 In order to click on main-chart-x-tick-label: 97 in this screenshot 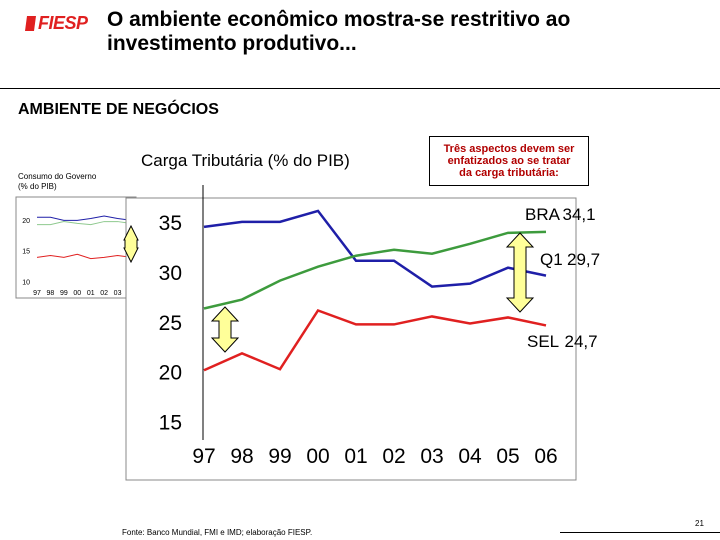, I will do `click(203, 456)`.